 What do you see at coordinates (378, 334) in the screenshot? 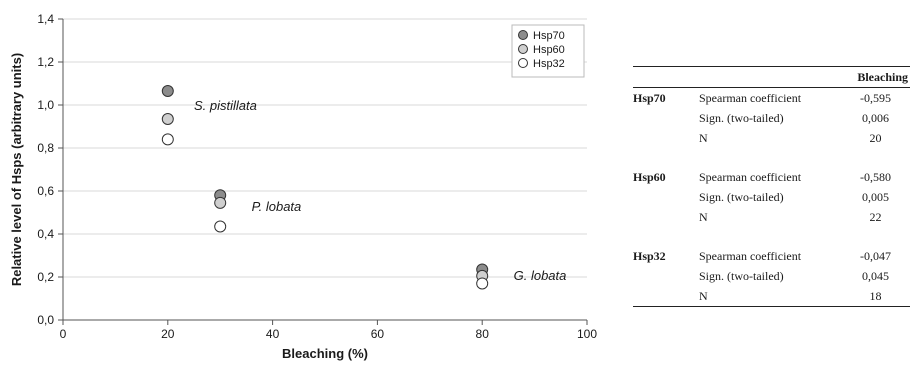
I see `x-tick-label: 60` at bounding box center [378, 334].